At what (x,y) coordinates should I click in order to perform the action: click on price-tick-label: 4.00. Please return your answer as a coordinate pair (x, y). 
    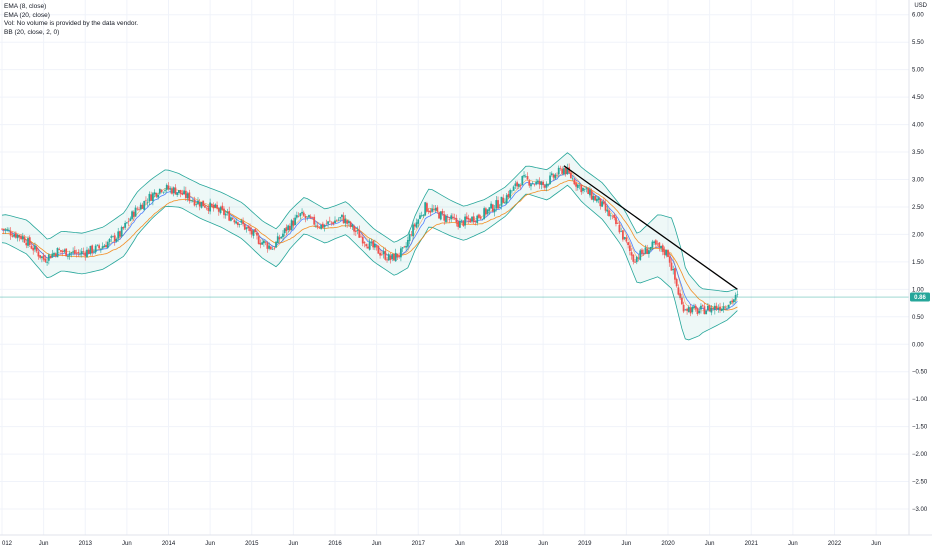
    Looking at the image, I should click on (918, 126).